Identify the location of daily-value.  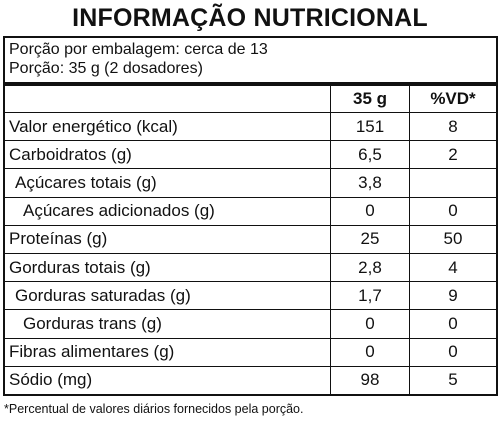
(452, 183).